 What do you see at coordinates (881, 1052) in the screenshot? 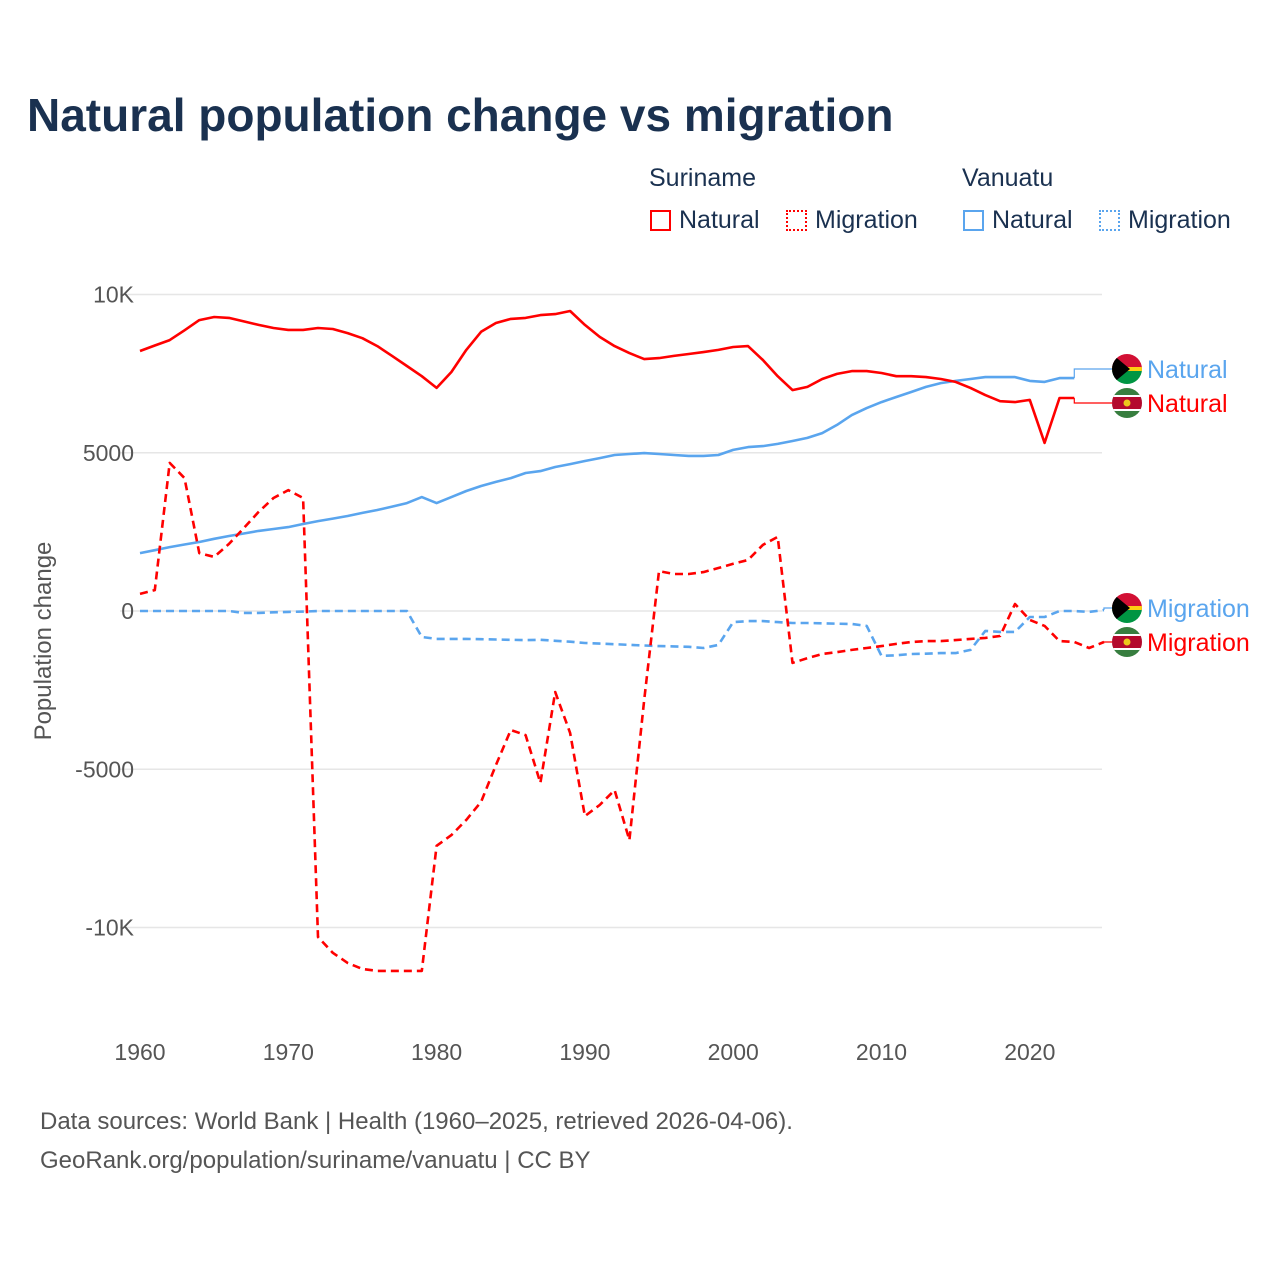
I see `x-tick-label: 2010` at bounding box center [881, 1052].